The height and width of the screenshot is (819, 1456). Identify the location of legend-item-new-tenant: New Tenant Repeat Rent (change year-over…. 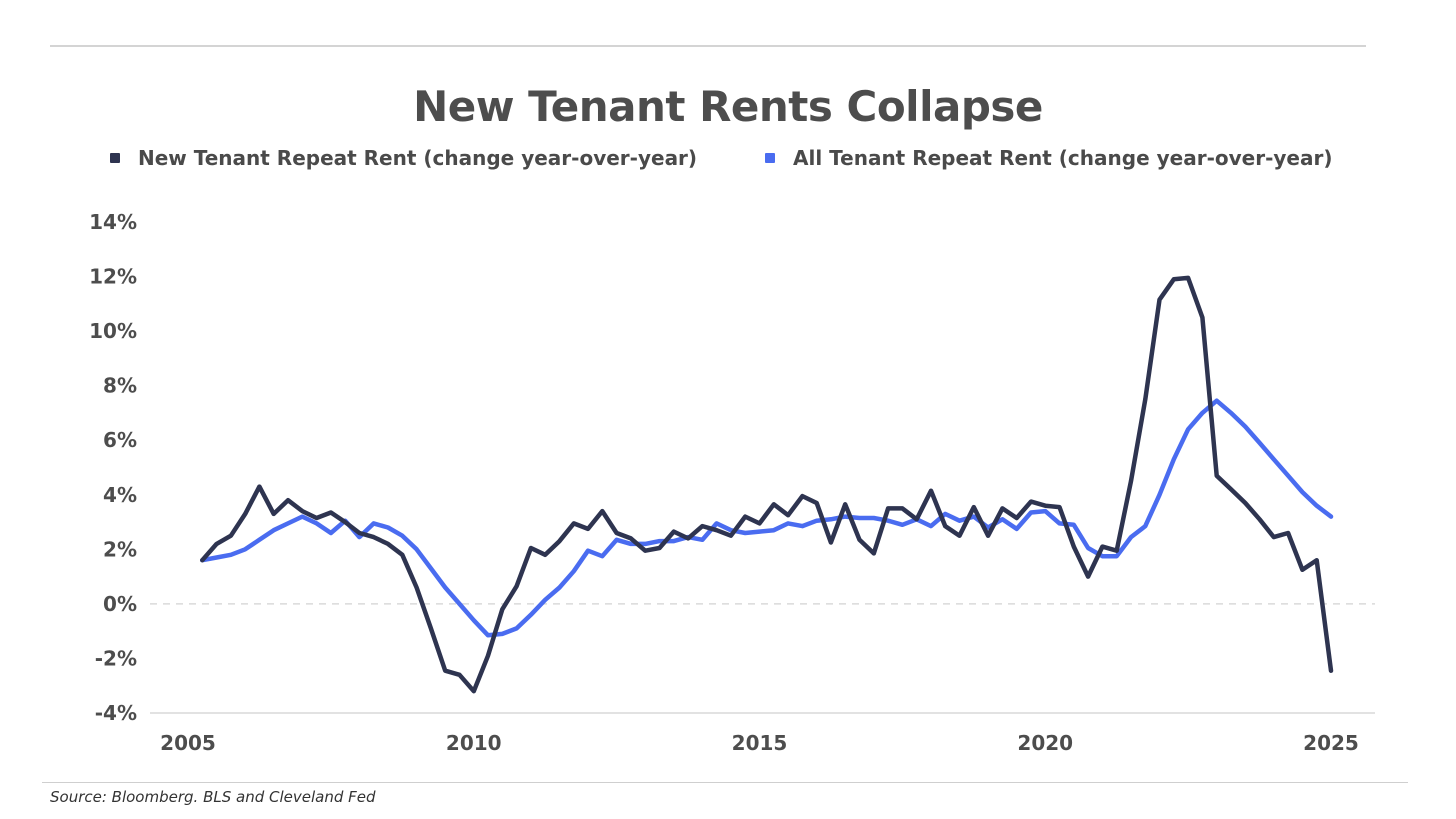
(403, 158).